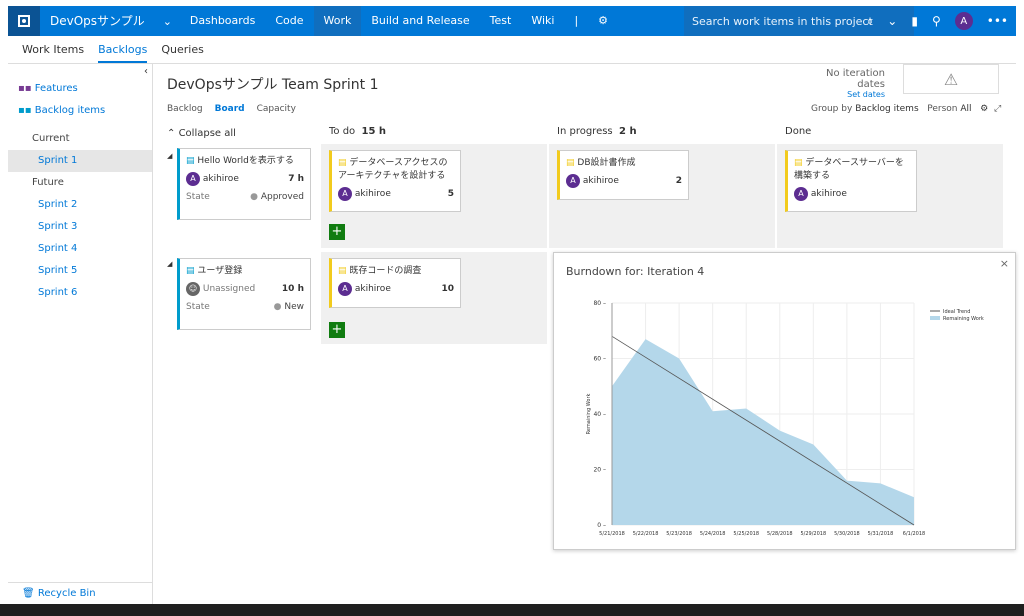 This screenshot has height=616, width=1024. What do you see at coordinates (58, 270) in the screenshot?
I see `sidebar-item-sprint-5: Sprint 5` at bounding box center [58, 270].